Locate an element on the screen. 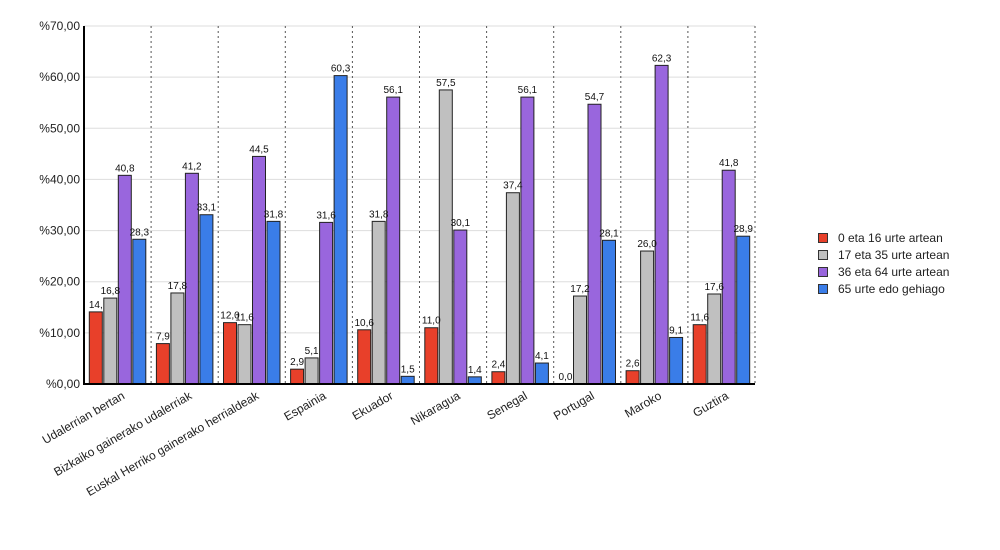  data-label: 60,3 is located at coordinates (341, 69).